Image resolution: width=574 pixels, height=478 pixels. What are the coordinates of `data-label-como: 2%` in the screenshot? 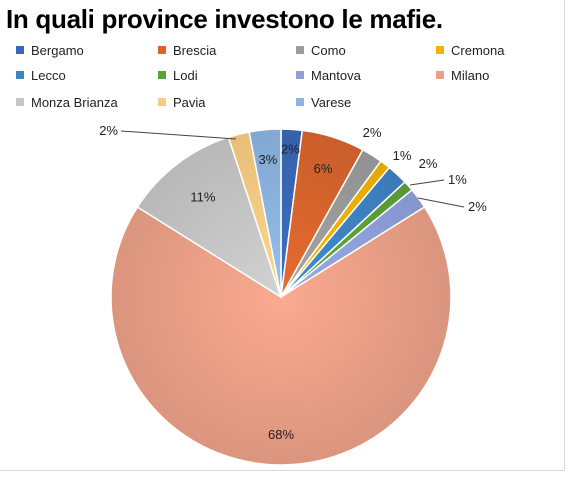 It's located at (372, 132).